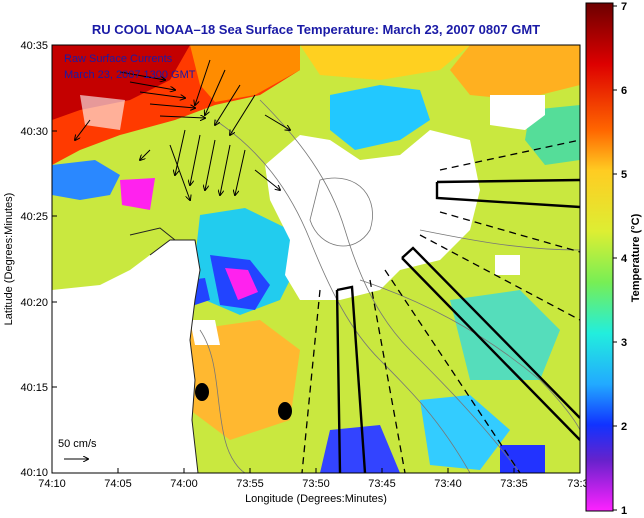  I want to click on colorbar-label: Temperature (°C), so click(636, 257).